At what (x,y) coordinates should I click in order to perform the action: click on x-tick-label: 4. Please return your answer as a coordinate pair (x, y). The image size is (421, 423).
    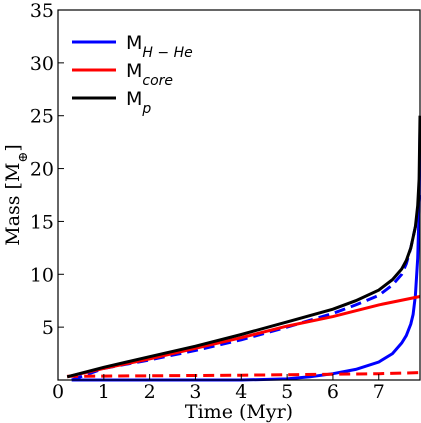
    Looking at the image, I should click on (241, 392).